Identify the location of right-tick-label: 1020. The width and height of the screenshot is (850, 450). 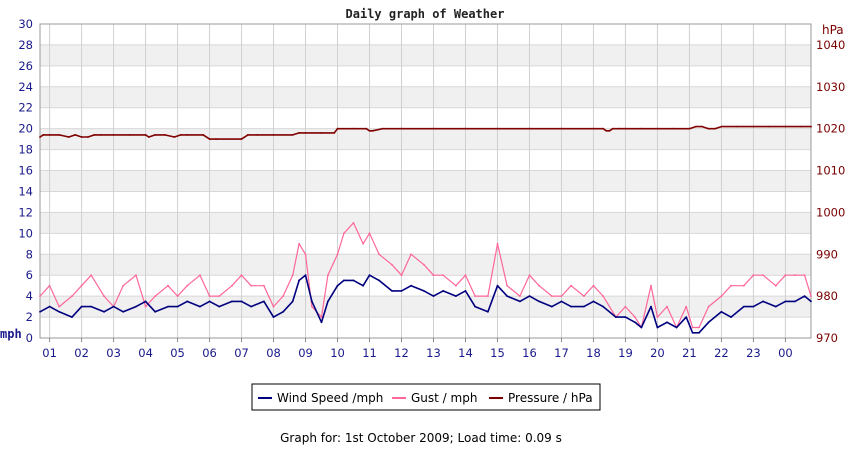
(830, 129).